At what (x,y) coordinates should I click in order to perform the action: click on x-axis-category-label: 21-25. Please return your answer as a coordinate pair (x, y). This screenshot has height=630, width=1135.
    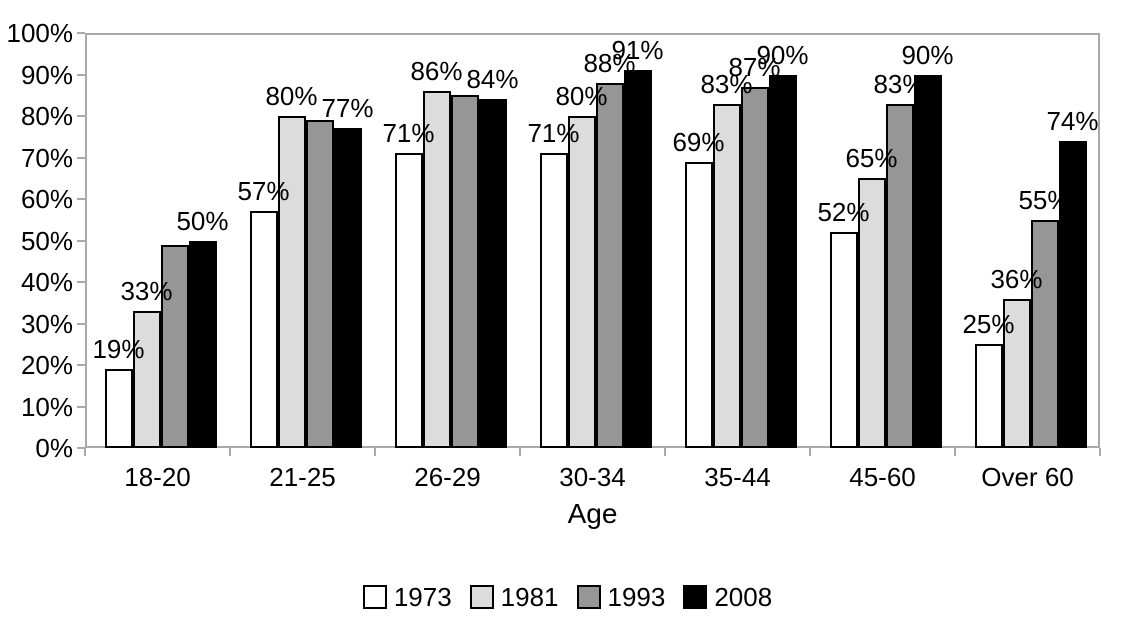
    Looking at the image, I should click on (302, 477).